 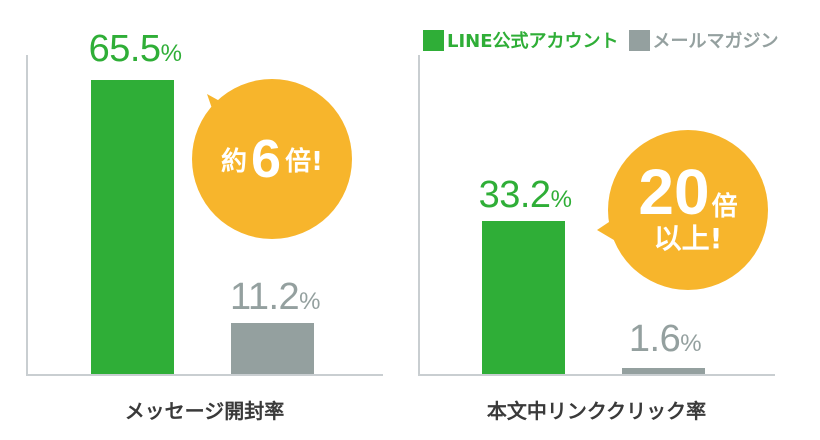 What do you see at coordinates (525, 195) in the screenshot?
I see `bar-value-line: 33.2%` at bounding box center [525, 195].